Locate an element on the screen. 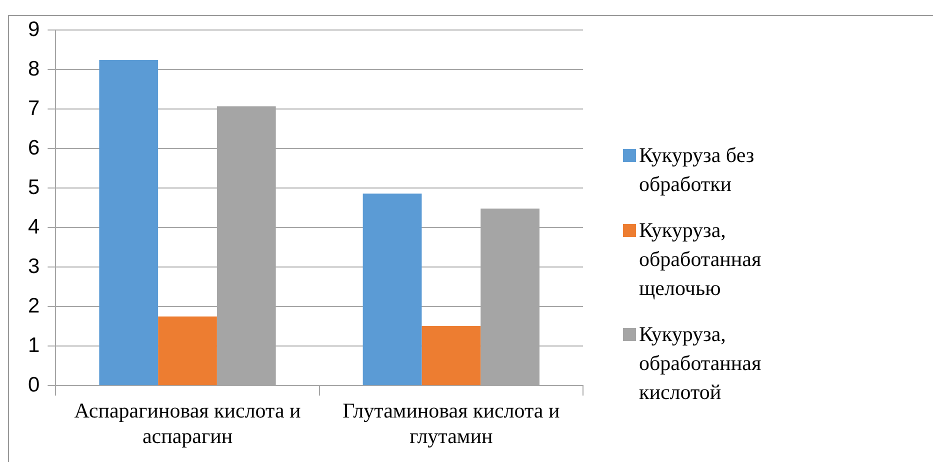 Image resolution: width=933 pixels, height=462 pixels. legend-label: Кукуруза, обработанная кислотой is located at coordinates (700, 363).